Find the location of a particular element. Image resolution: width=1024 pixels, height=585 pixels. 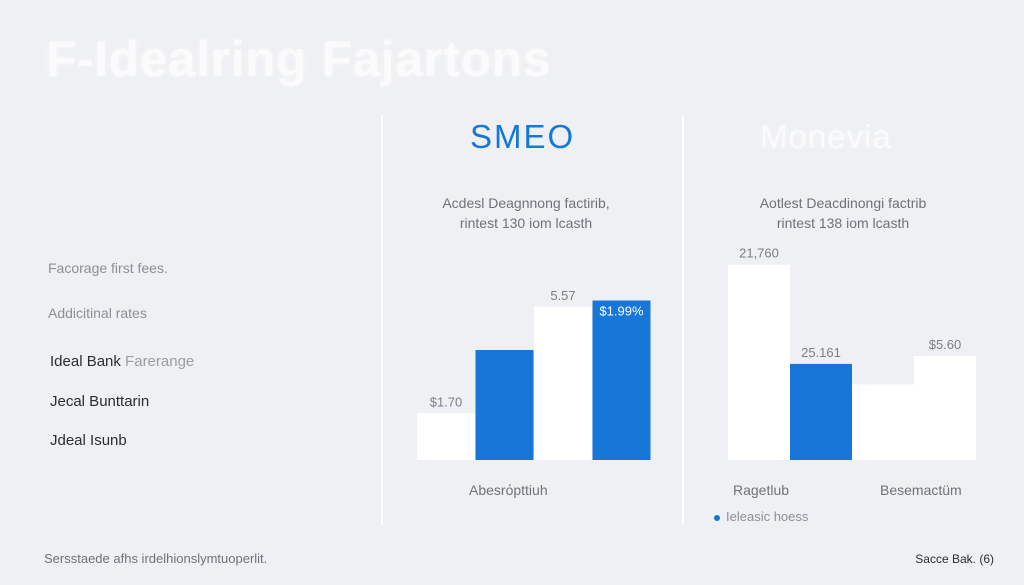

chart2-legend: Ieleasic hoess is located at coordinates (761, 516).